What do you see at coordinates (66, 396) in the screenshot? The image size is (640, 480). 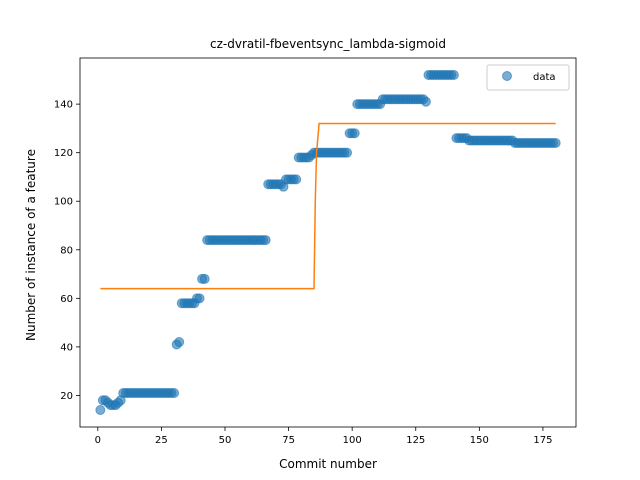 I see `y-tick-label: 20` at bounding box center [66, 396].